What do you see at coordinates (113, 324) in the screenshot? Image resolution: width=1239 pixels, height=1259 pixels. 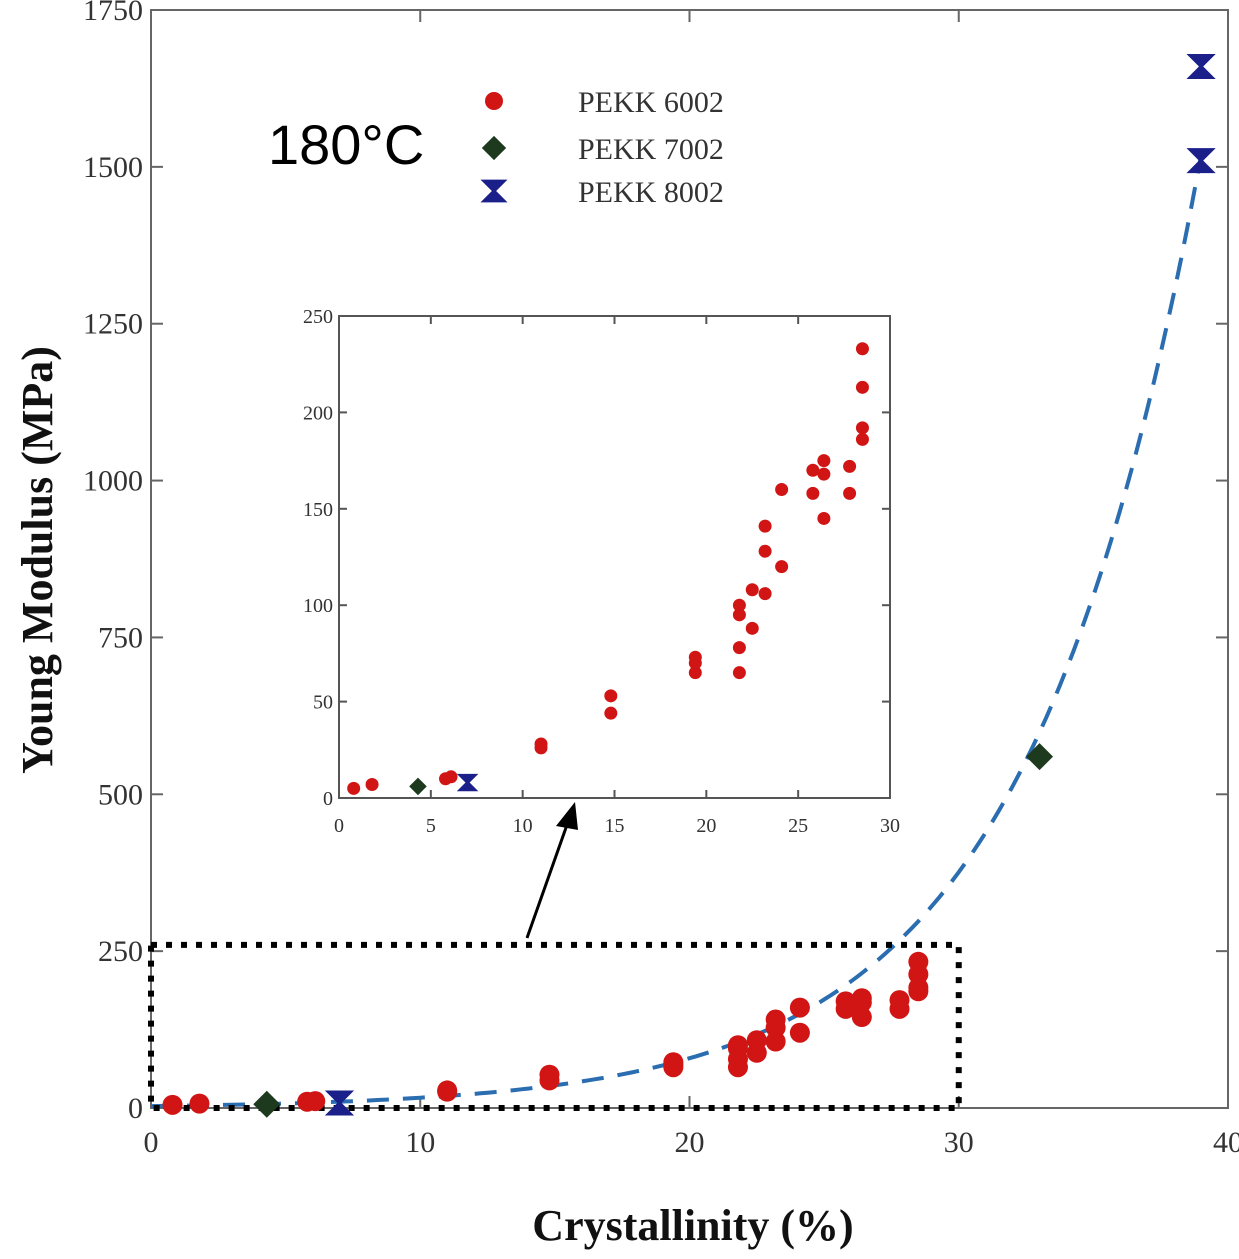 I see `y-tick-label: 1250` at bounding box center [113, 324].